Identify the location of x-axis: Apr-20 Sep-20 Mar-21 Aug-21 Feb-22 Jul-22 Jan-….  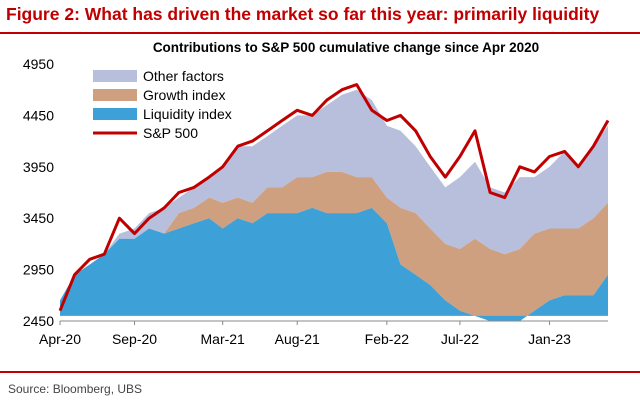
(323, 333).